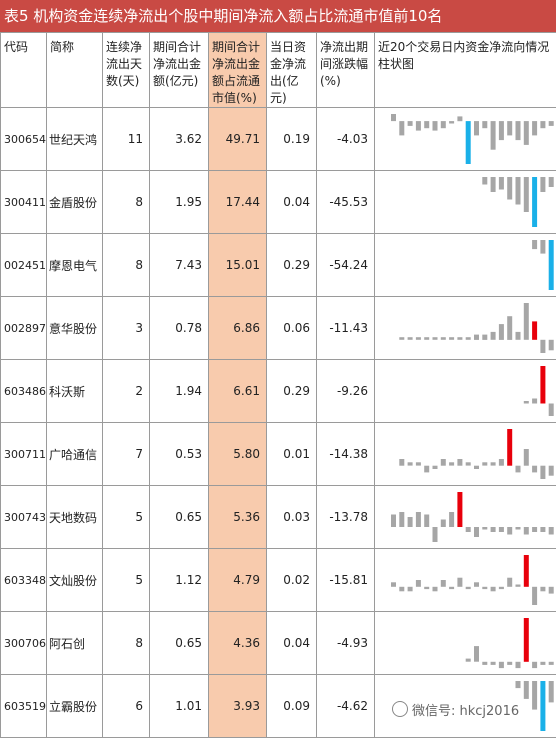 The width and height of the screenshot is (556, 738). What do you see at coordinates (346, 265) in the screenshot?
I see `period-change: -54.24` at bounding box center [346, 265].